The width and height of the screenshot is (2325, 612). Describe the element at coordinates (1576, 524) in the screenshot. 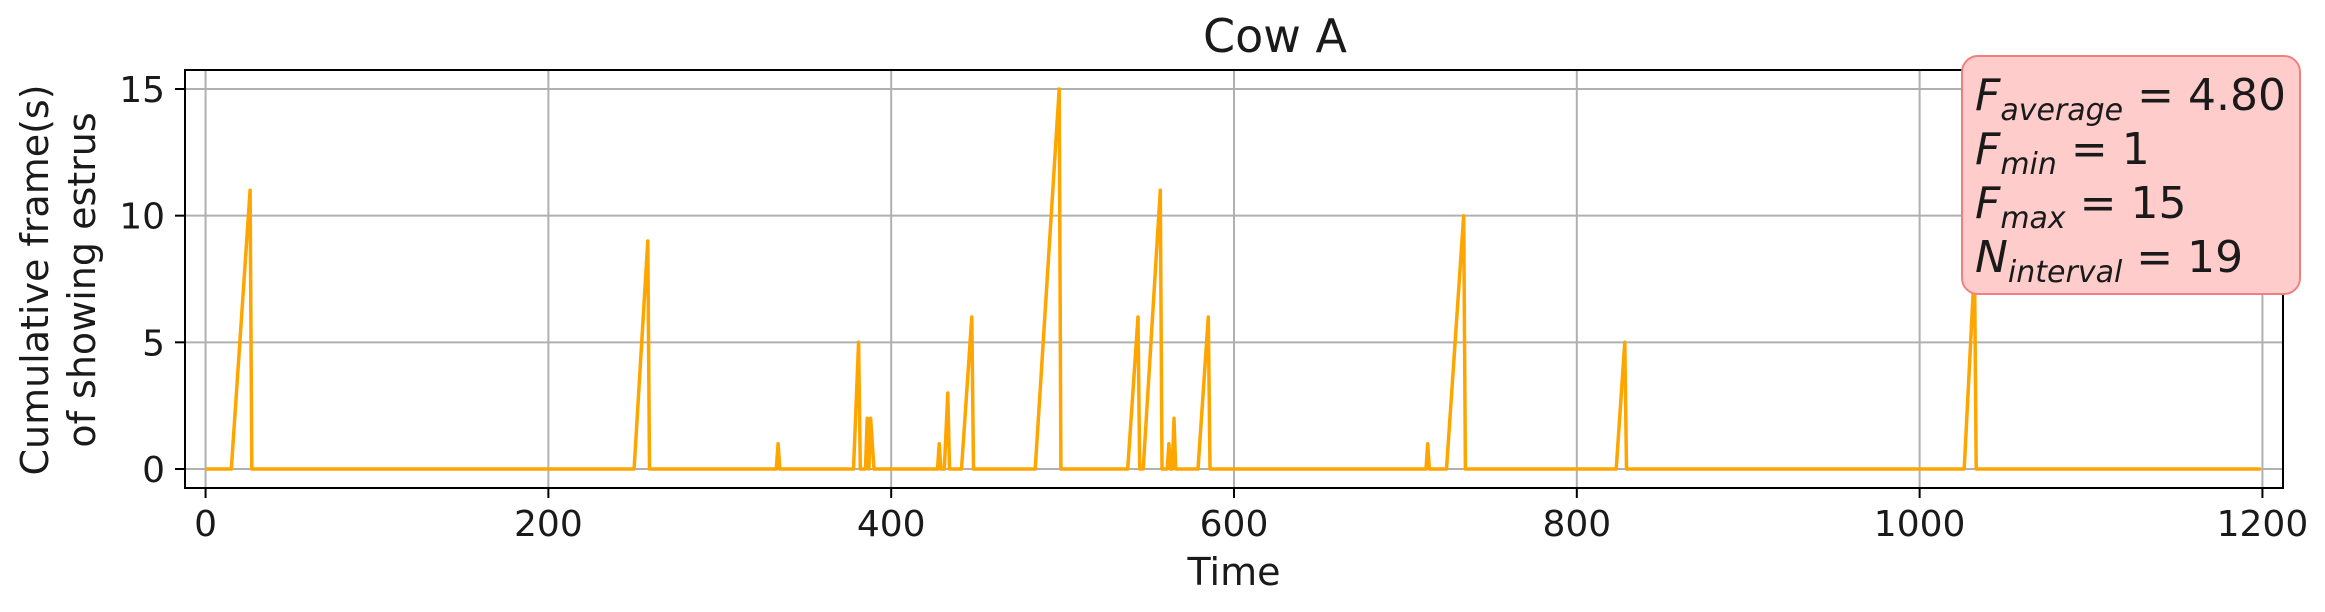

I see `x-tick-label: 800` at that location.